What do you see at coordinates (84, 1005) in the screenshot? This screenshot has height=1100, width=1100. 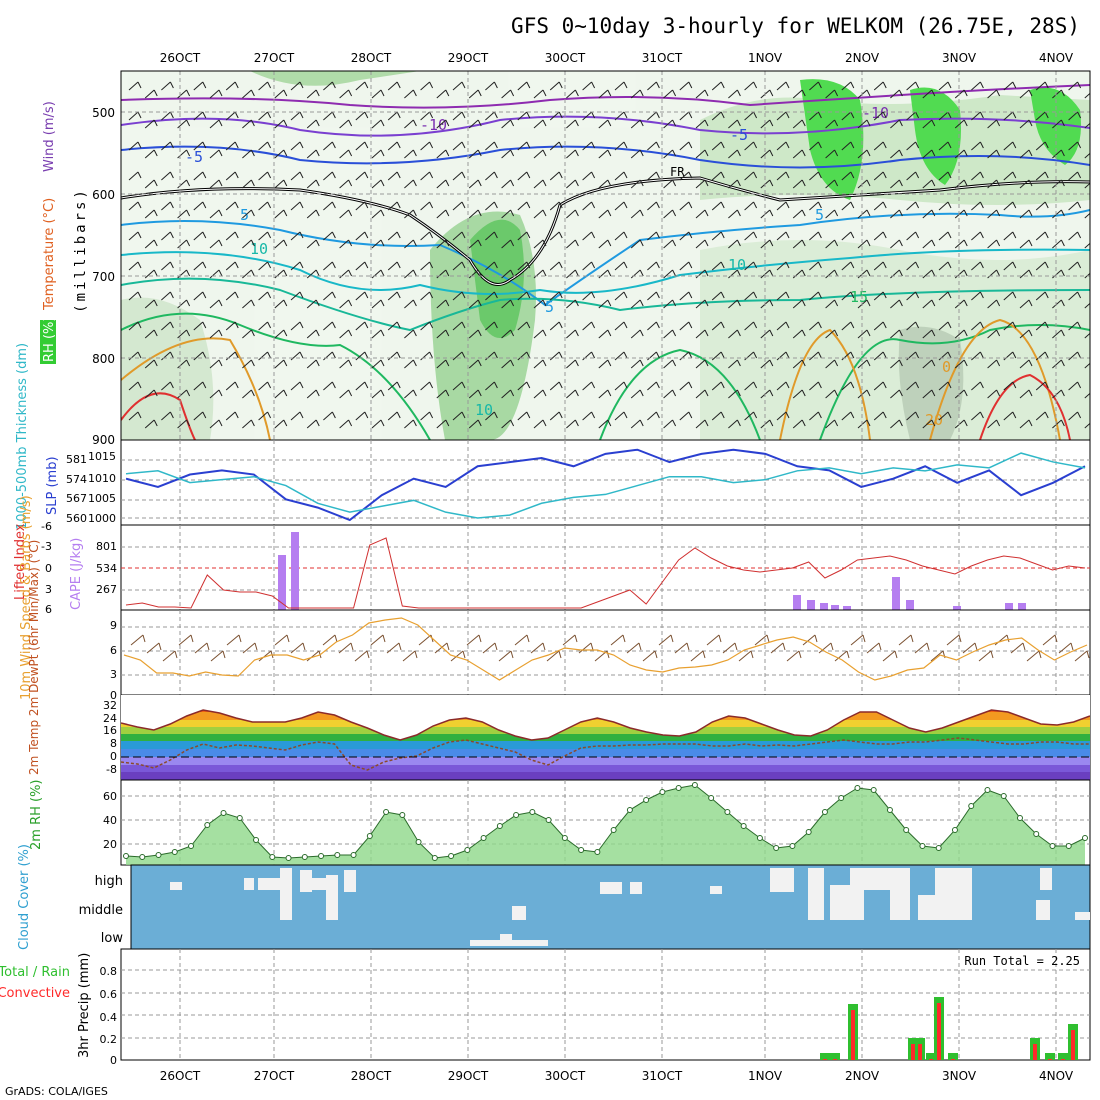 I see `precip-ylabel: 3hr Precip (mm)` at bounding box center [84, 1005].